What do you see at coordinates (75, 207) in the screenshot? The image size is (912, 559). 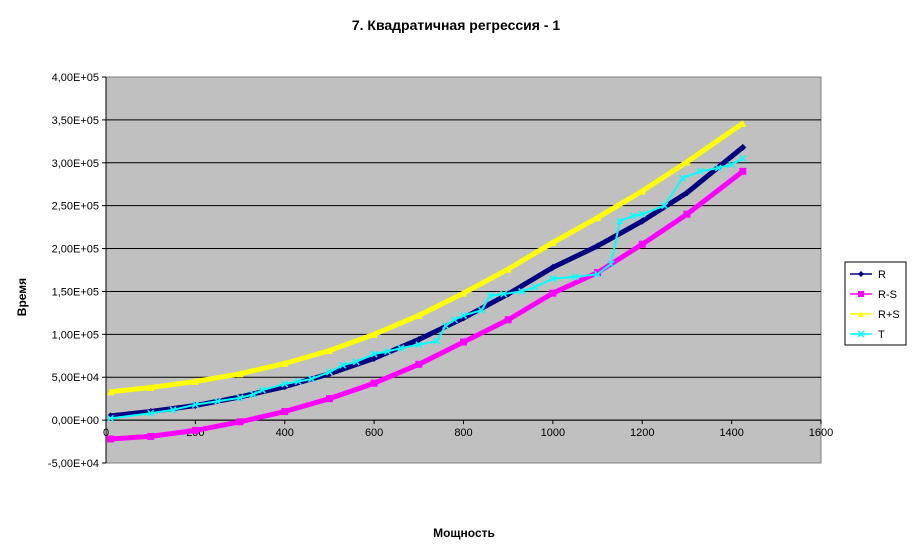 I see `y-tick-label: 2,50E+05` at bounding box center [75, 207].